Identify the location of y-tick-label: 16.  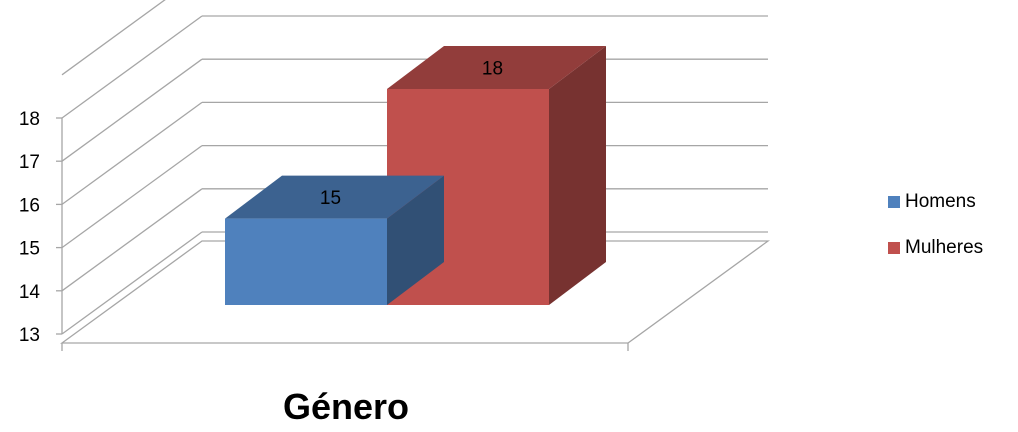
(29, 205).